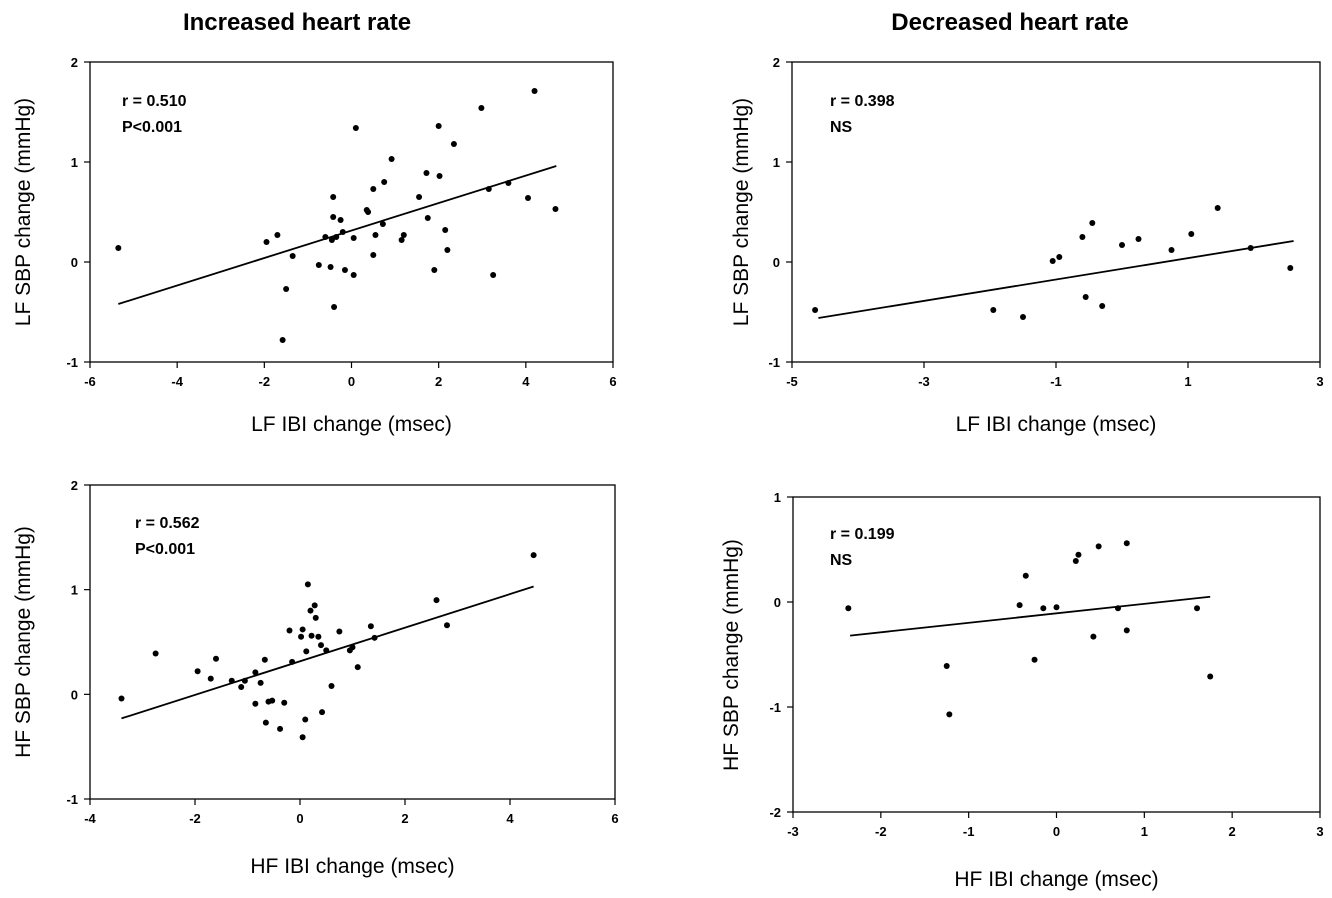 The image size is (1332, 898). I want to click on x-tick-label: -1, so click(1056, 381).